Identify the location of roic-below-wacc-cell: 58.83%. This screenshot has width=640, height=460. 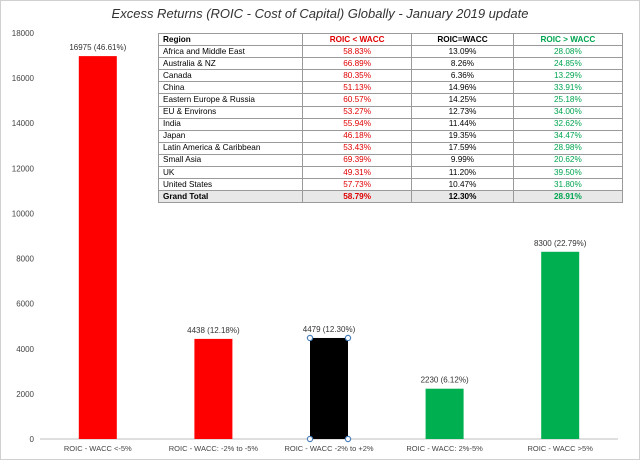
(357, 52).